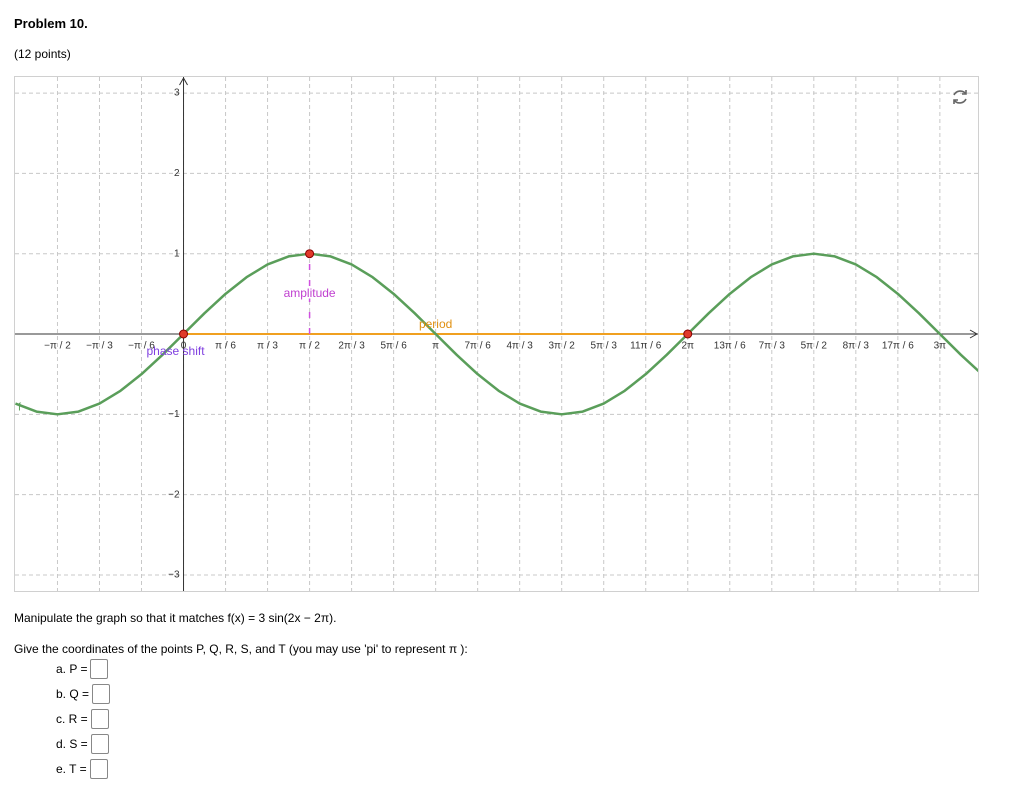  What do you see at coordinates (688, 346) in the screenshot?
I see `x-tick-label: 2π` at bounding box center [688, 346].